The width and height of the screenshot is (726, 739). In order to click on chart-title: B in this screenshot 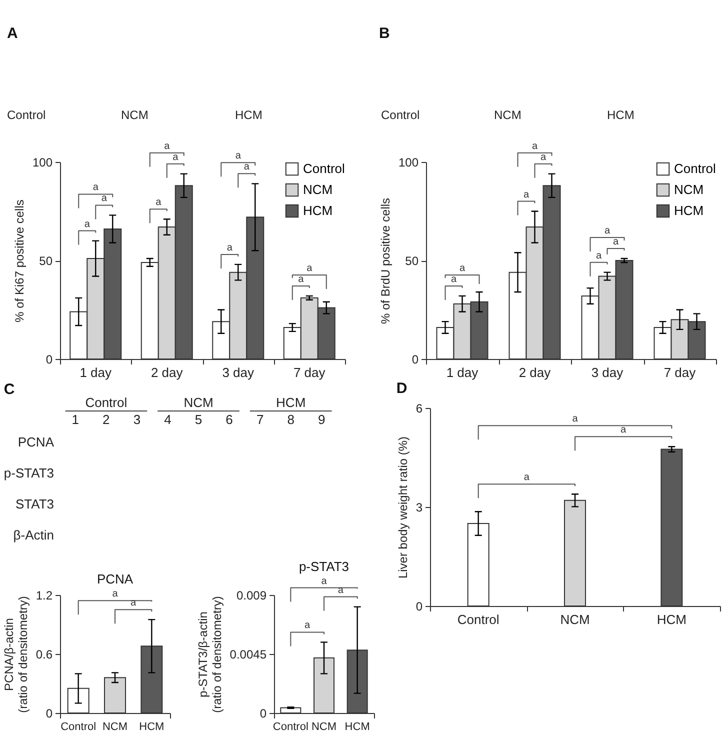, I will do `click(384, 33)`.